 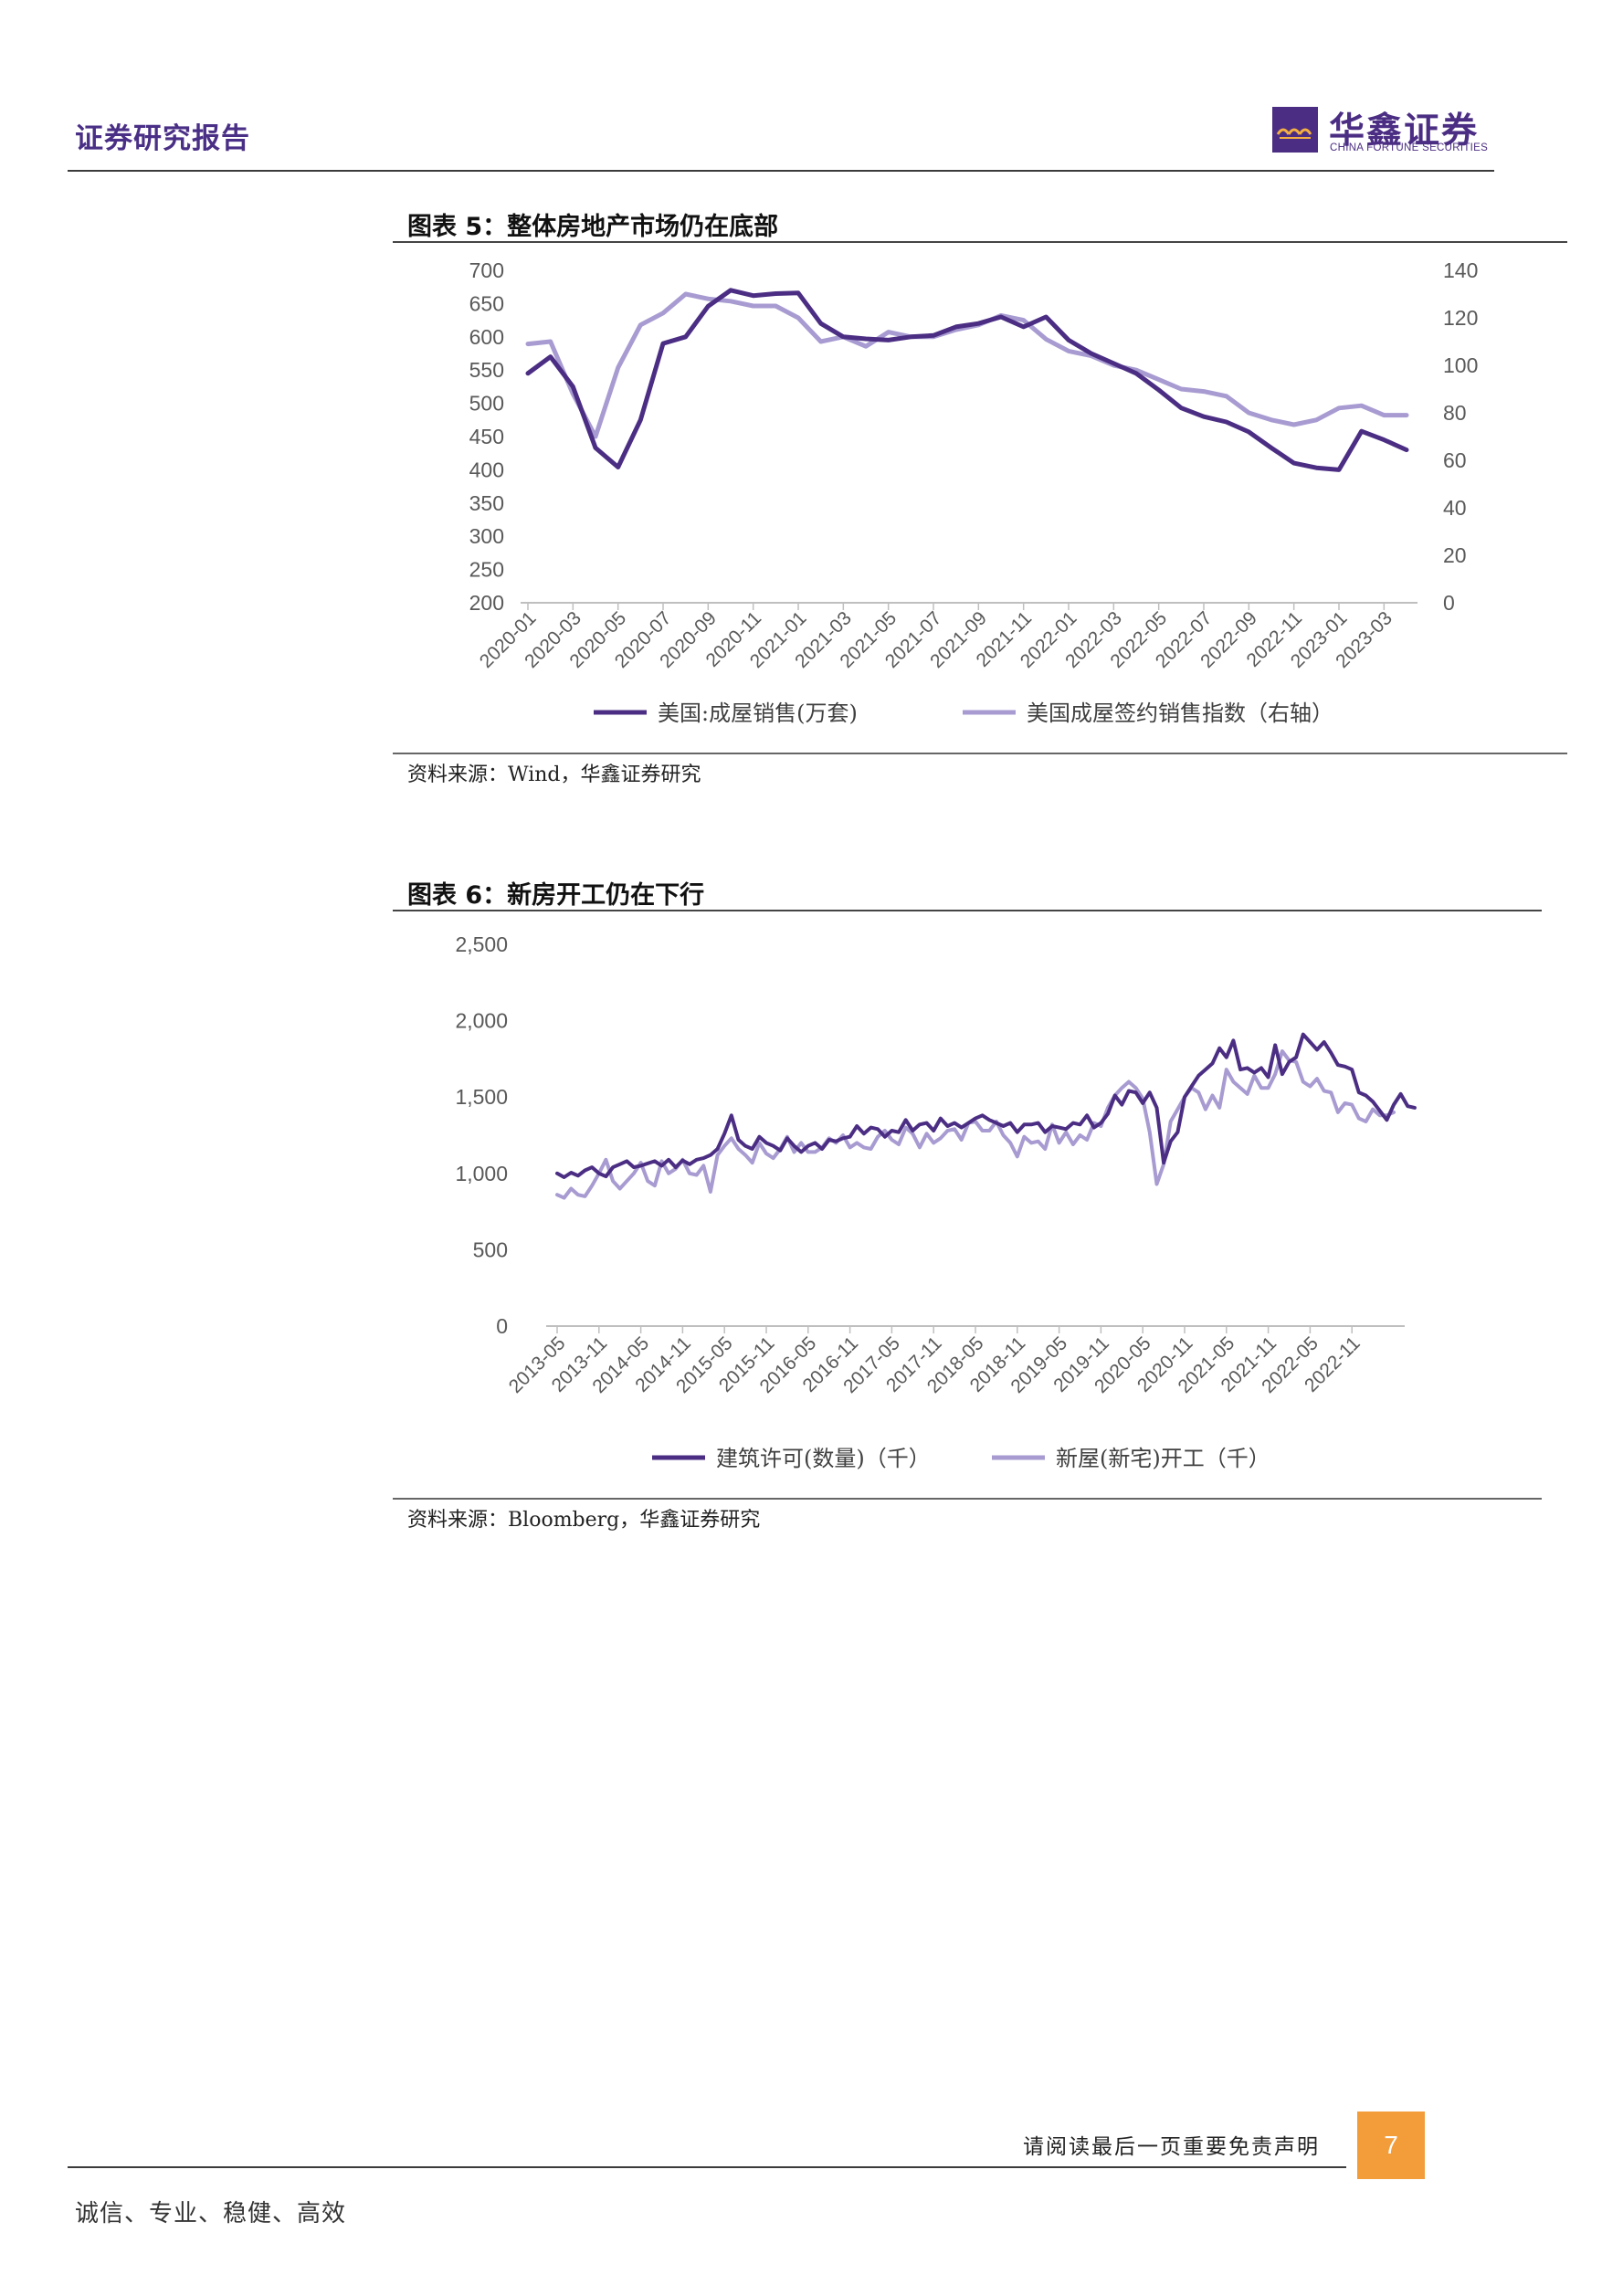 What do you see at coordinates (487, 603) in the screenshot?
I see `left-axis-tick-label: 200` at bounding box center [487, 603].